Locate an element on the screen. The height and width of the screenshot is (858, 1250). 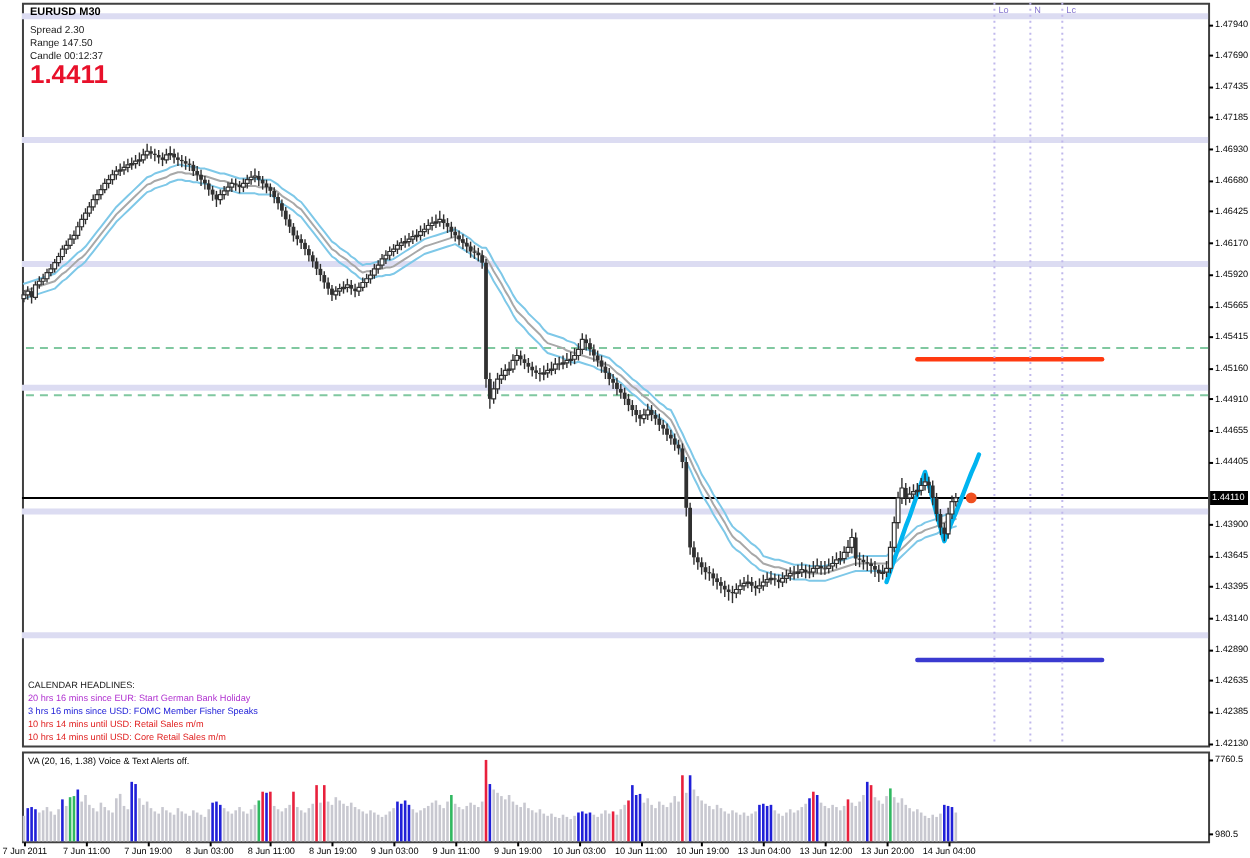
line-series is located at coordinates (933, 518).